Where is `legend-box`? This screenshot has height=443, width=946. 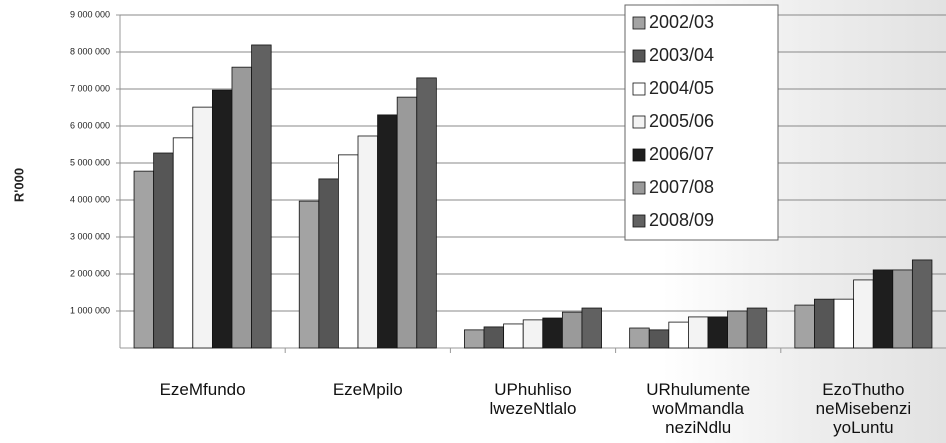
legend-box is located at coordinates (701, 122).